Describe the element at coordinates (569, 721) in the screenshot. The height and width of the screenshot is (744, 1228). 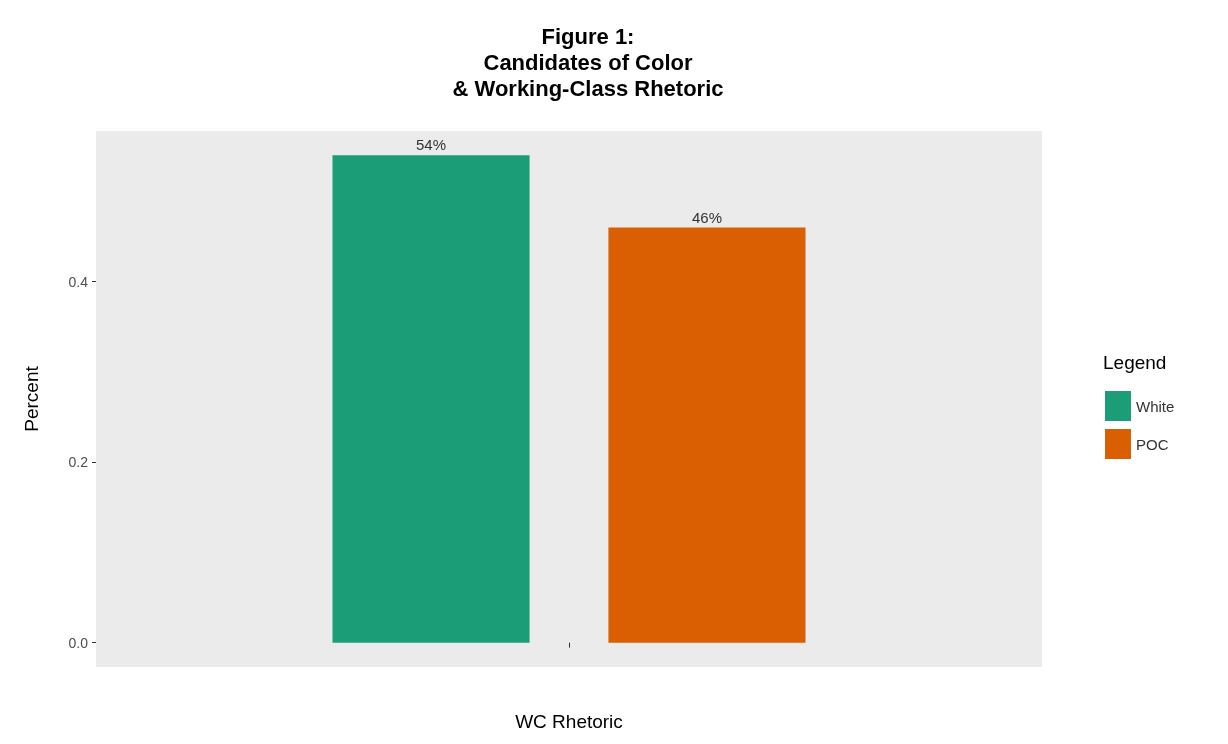
I see `x-axis-title: WC Rhetoric` at that location.